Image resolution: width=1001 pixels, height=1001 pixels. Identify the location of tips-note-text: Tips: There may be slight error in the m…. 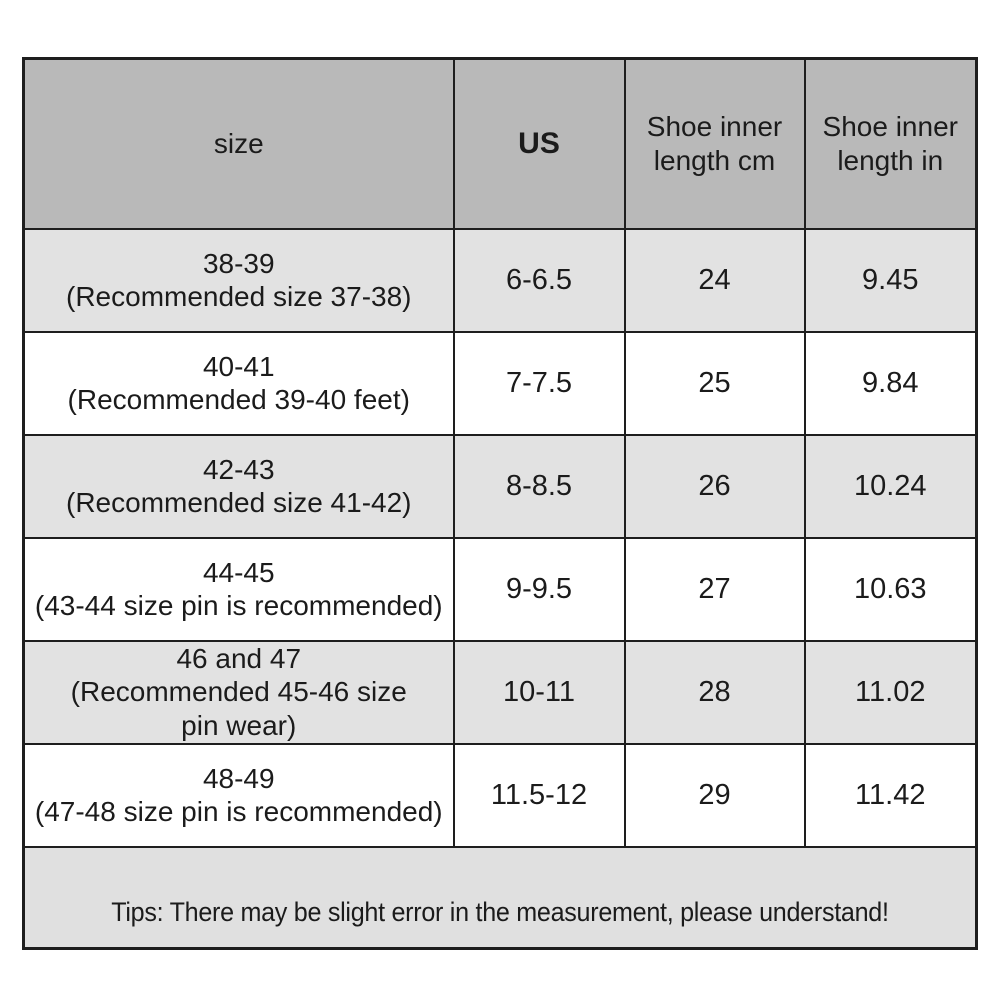
(500, 912).